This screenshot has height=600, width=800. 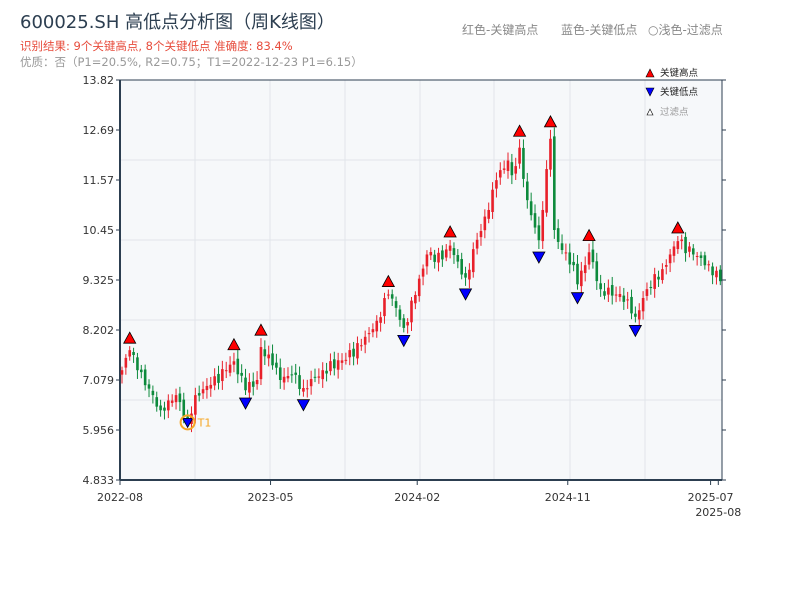 I want to click on legend-light-text: ○浅色-过滤点, so click(x=685, y=30).